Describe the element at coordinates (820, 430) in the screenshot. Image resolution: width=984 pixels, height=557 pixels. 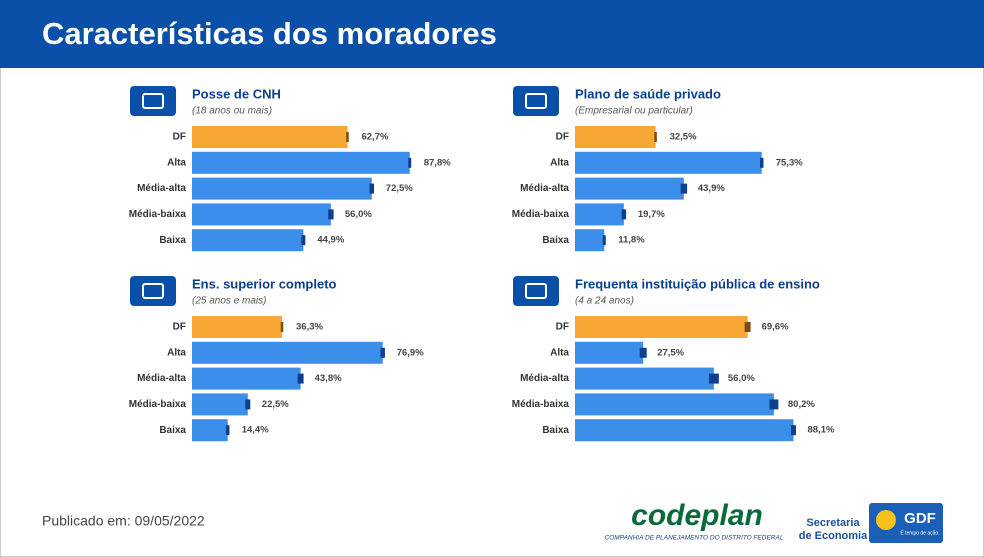
I see `value-label: 88,1%` at that location.